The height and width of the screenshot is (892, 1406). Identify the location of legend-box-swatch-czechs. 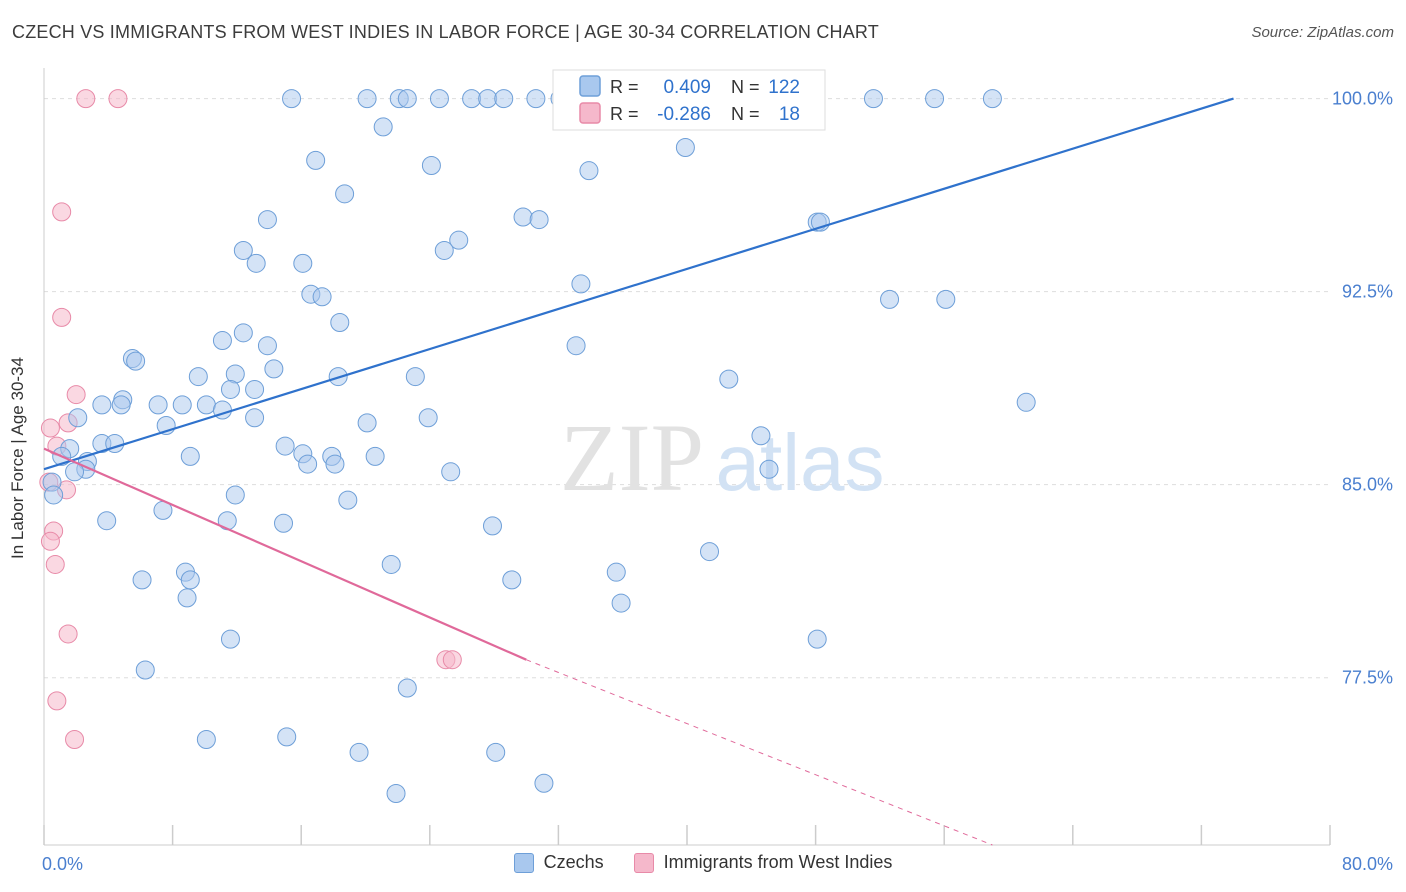
(590, 86).